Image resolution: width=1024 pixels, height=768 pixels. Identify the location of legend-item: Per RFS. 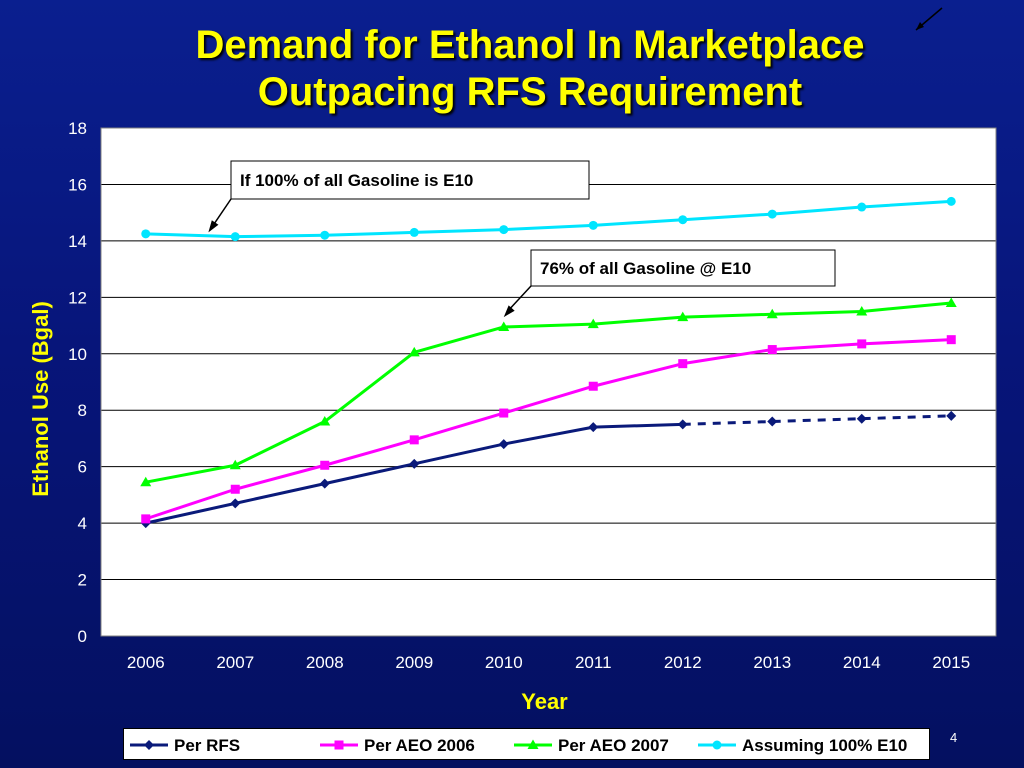
(185, 745).